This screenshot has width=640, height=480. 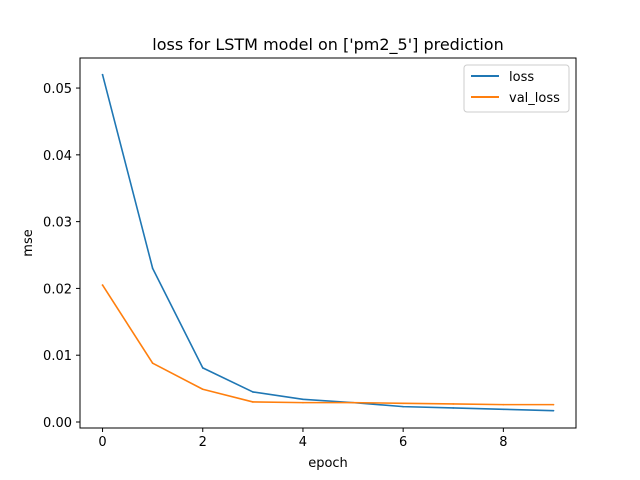 What do you see at coordinates (503, 442) in the screenshot?
I see `x-tick-label: 8` at bounding box center [503, 442].